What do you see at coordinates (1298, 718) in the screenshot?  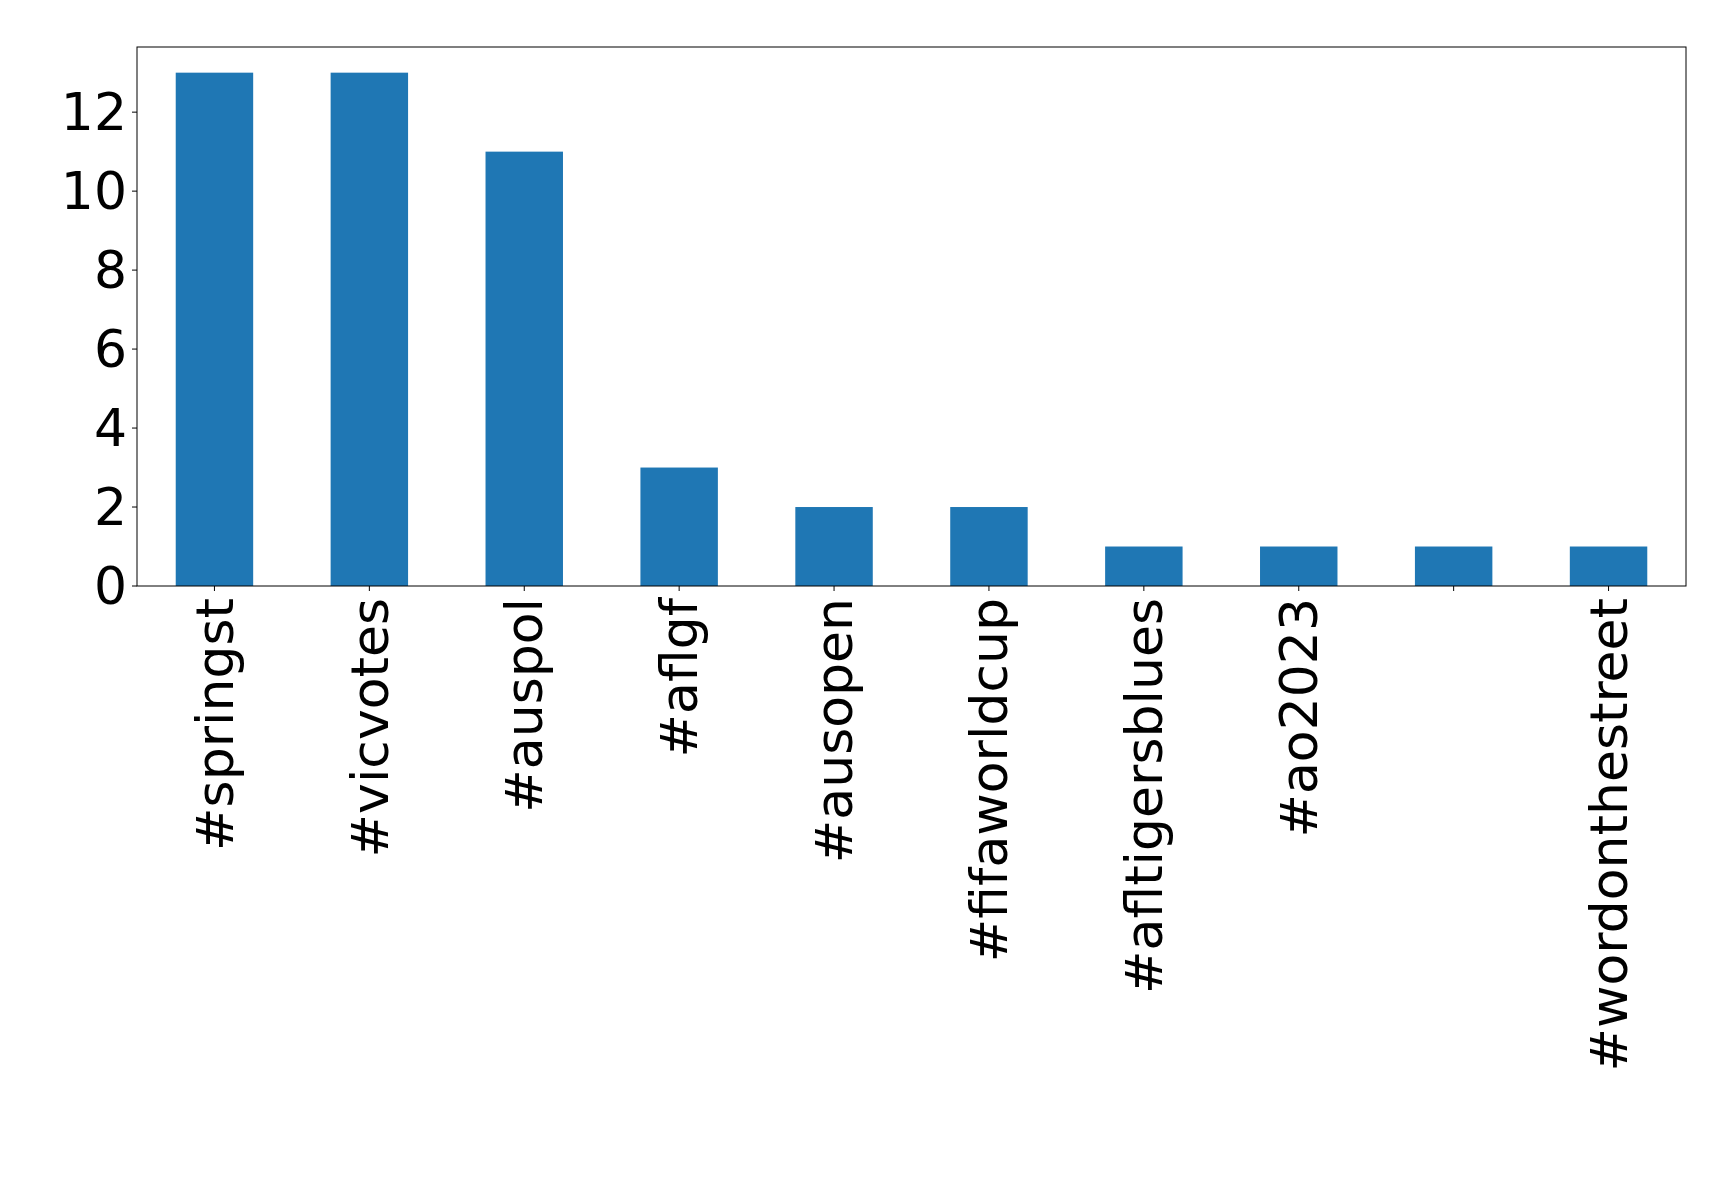 I see `x-tick-label: #ao2023` at bounding box center [1298, 718].